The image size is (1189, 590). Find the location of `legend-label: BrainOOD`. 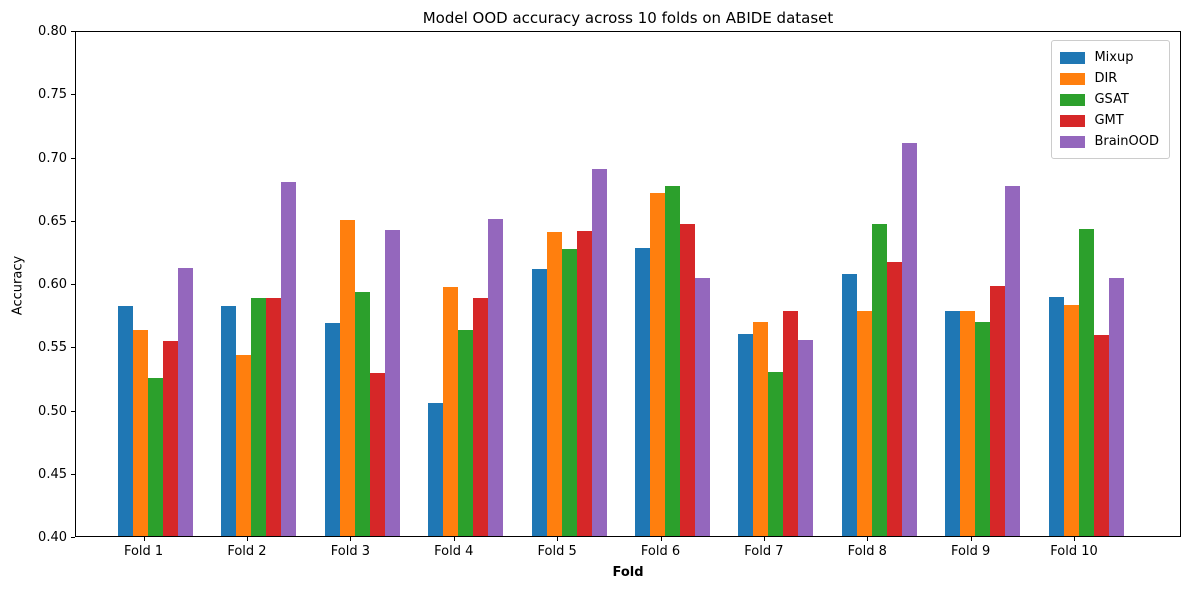

legend-label: BrainOOD is located at coordinates (1126, 141).